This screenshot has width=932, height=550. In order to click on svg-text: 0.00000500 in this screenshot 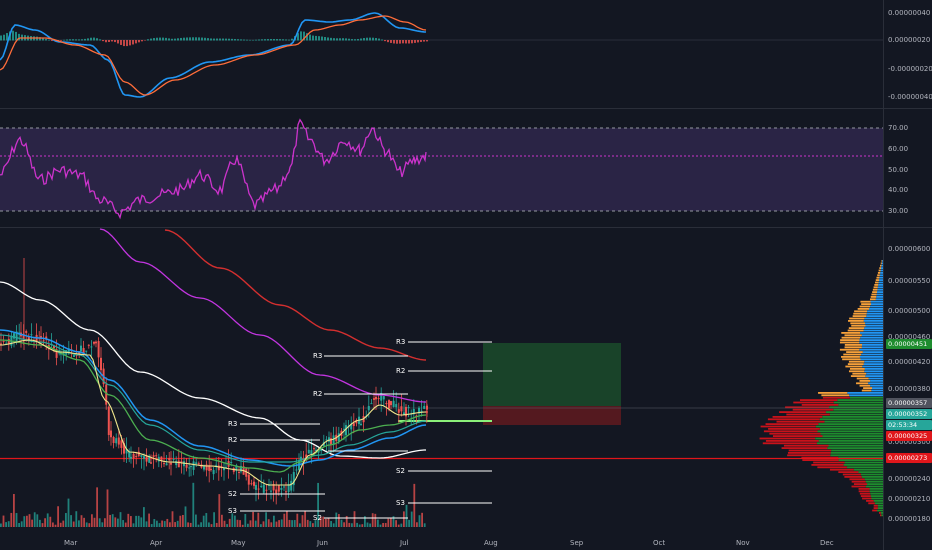, I will do `click(909, 311)`.